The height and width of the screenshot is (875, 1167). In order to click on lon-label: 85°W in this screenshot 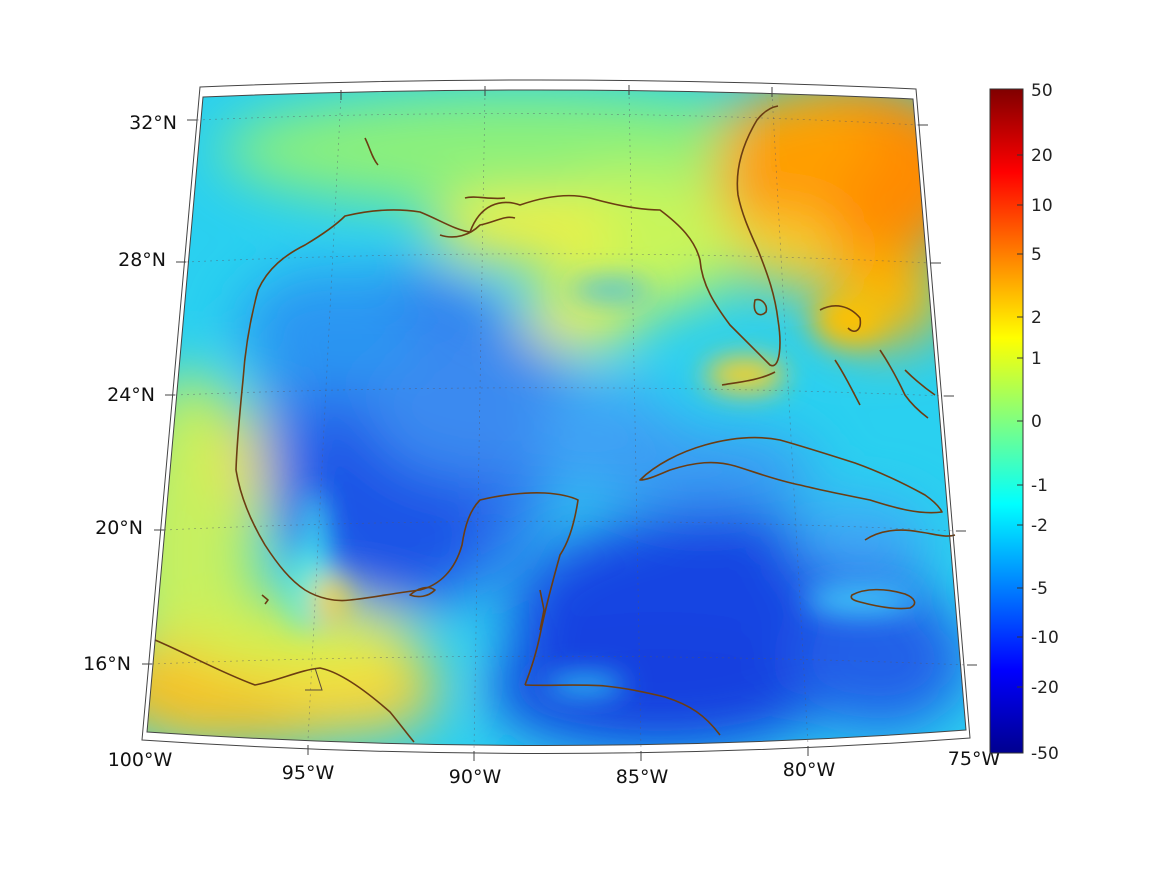, I will do `click(642, 777)`.